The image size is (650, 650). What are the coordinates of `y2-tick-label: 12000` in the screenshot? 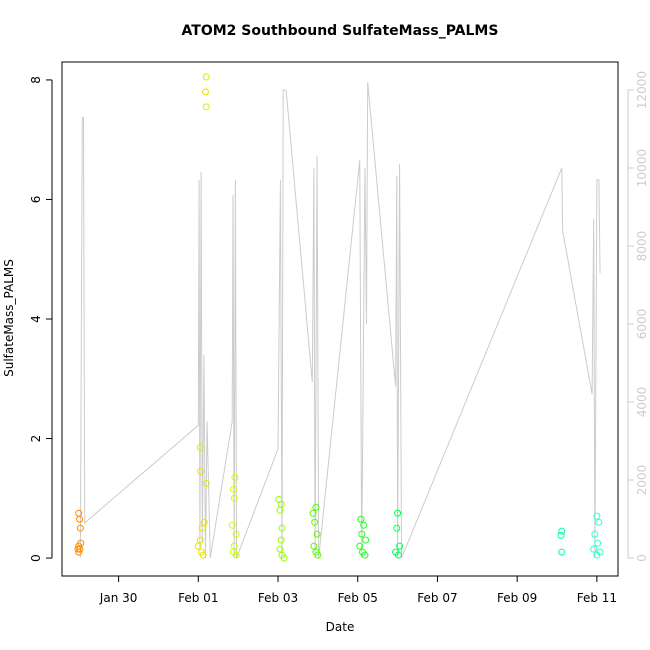 It's located at (642, 90).